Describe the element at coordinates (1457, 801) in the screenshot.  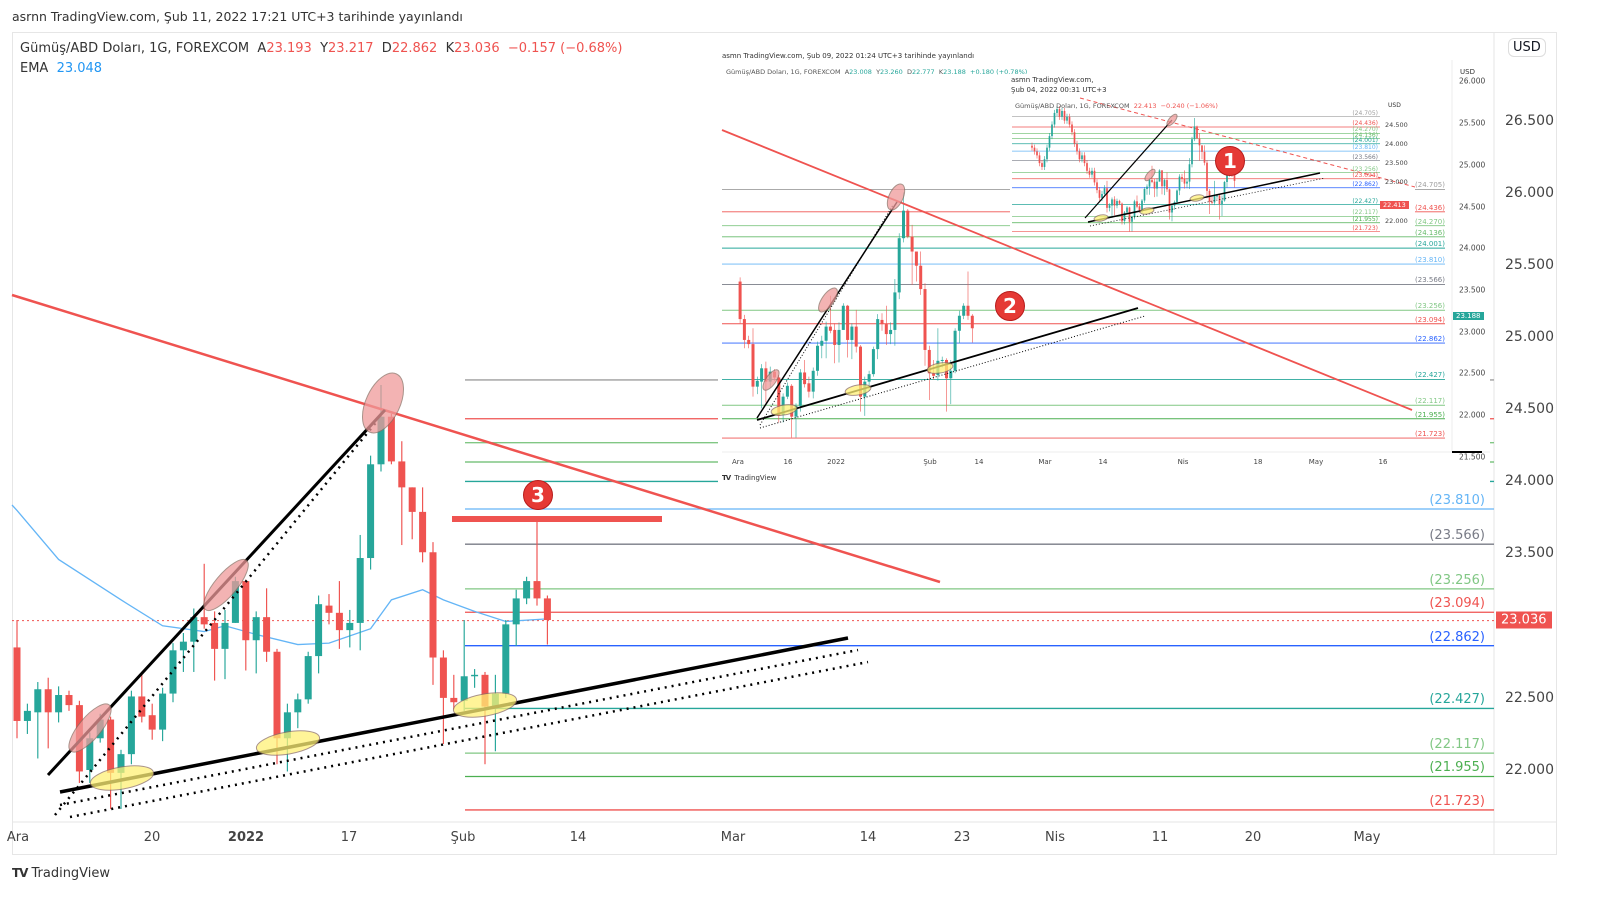
I see `level-label: (21.723)` at that location.